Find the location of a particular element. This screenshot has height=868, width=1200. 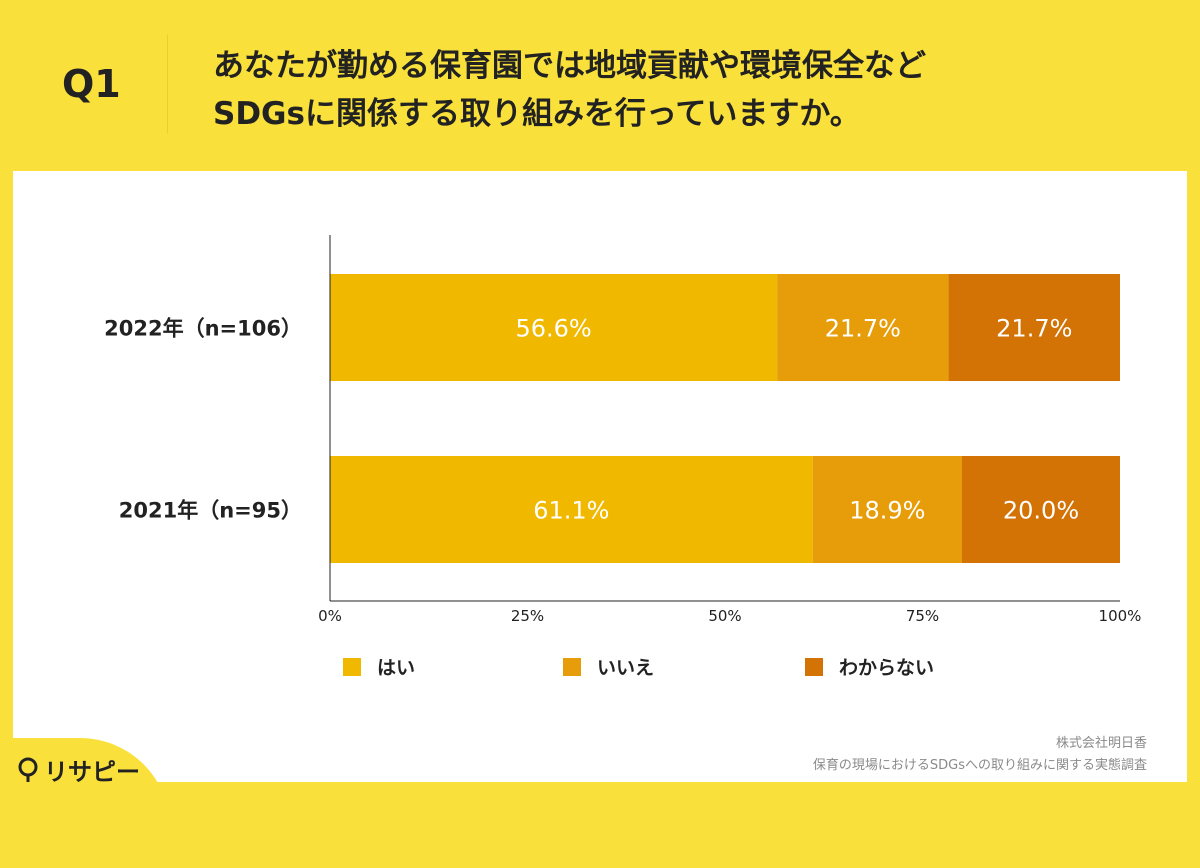

pin-icon is located at coordinates (28, 769).